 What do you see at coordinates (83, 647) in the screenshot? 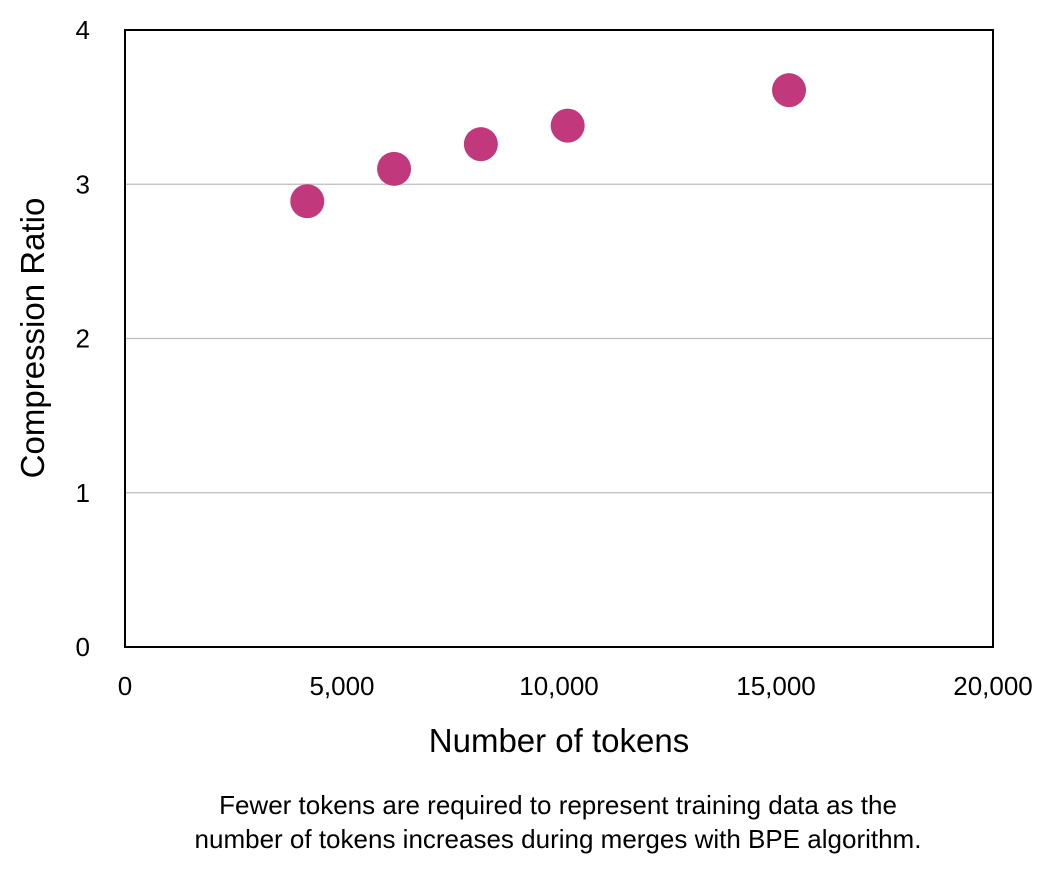
I see `y-tick-label: 0` at bounding box center [83, 647].